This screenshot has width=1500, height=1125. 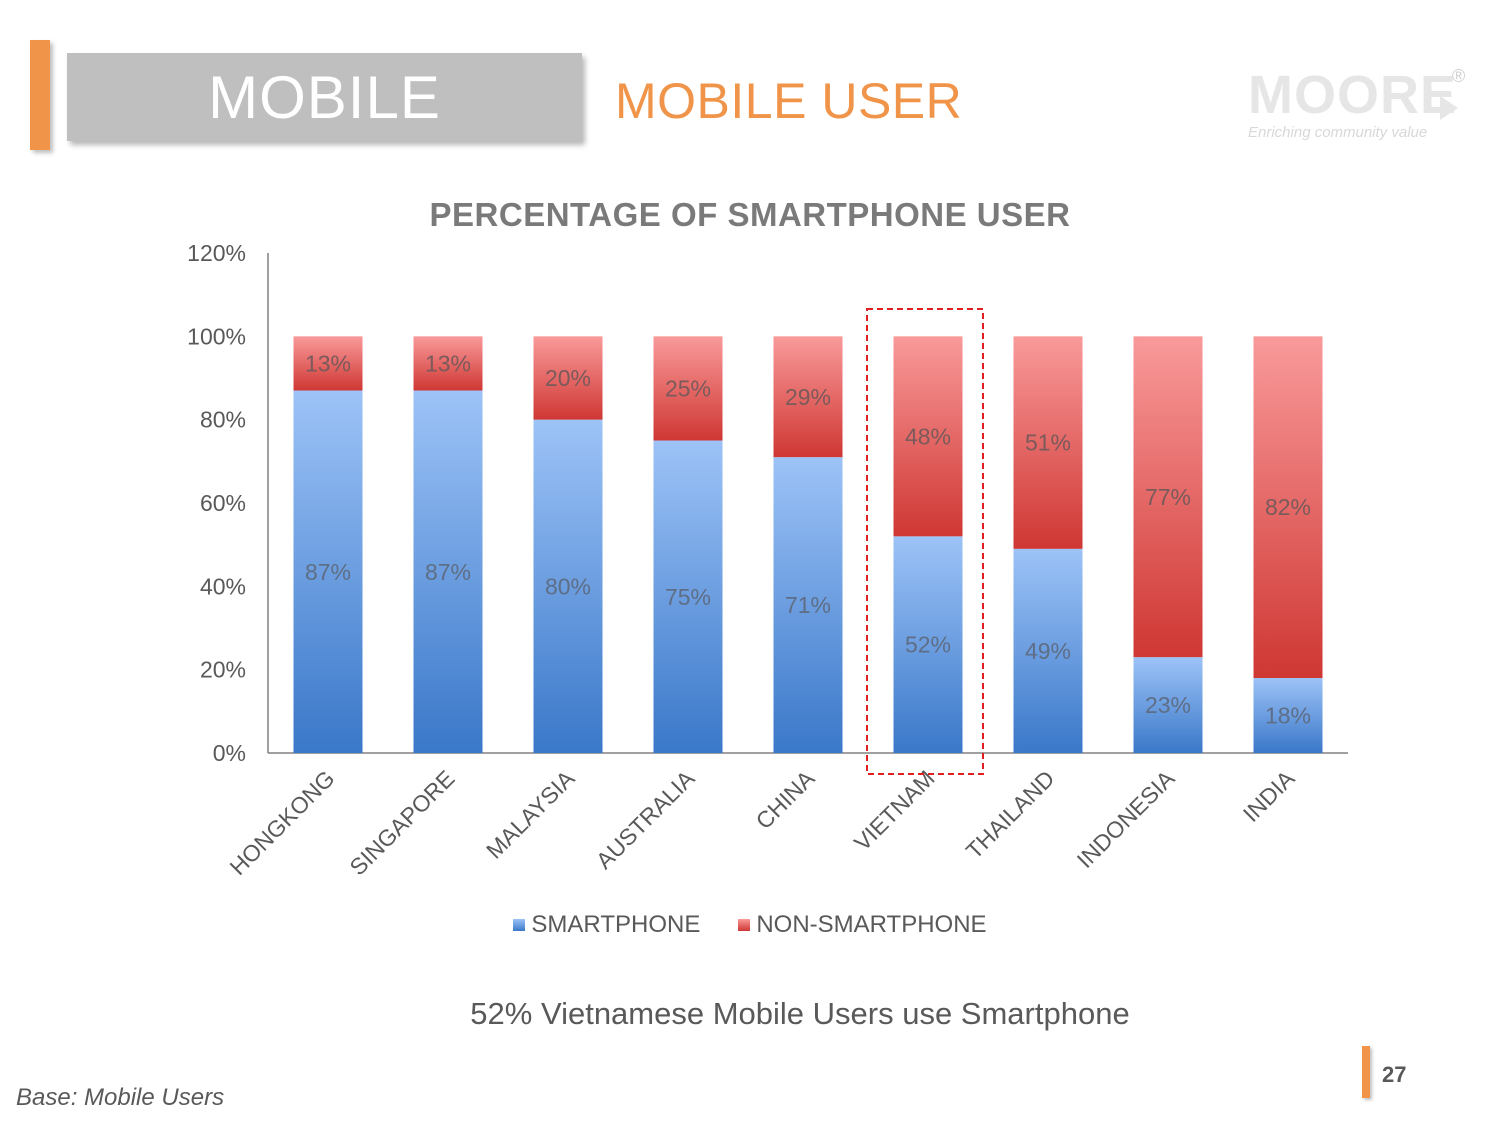 I want to click on logo-wordmark: MOORE, so click(x=1353, y=95).